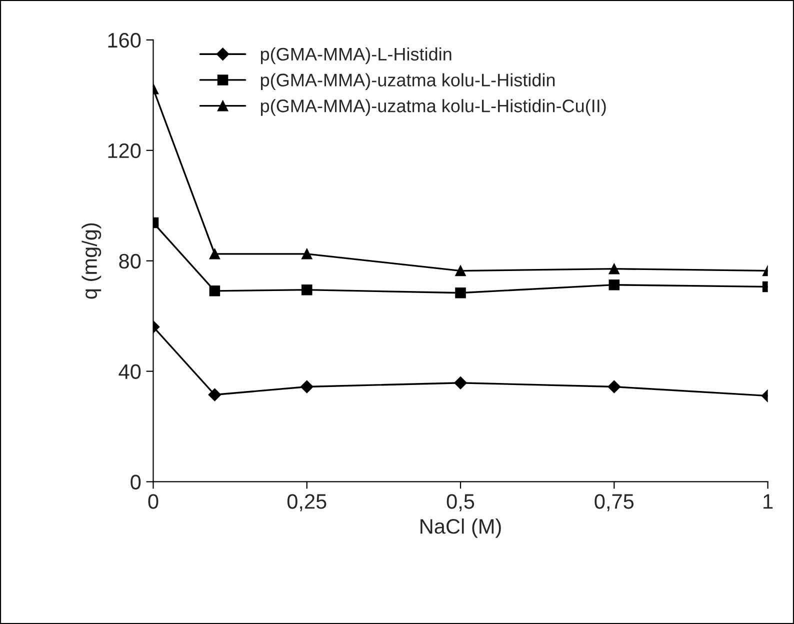  I want to click on y-tick-label: 0, so click(135, 482).